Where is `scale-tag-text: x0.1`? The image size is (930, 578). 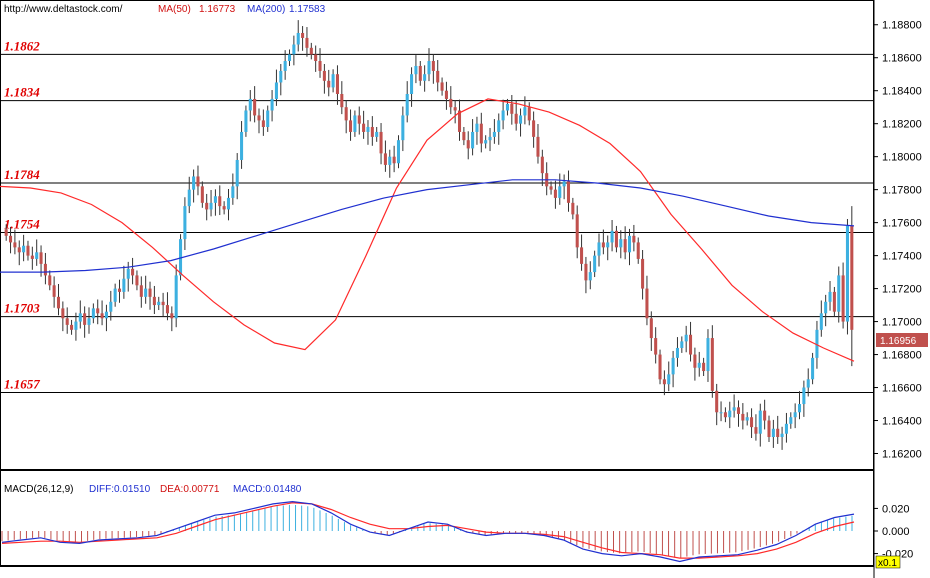 scale-tag-text: x0.1 is located at coordinates (887, 563).